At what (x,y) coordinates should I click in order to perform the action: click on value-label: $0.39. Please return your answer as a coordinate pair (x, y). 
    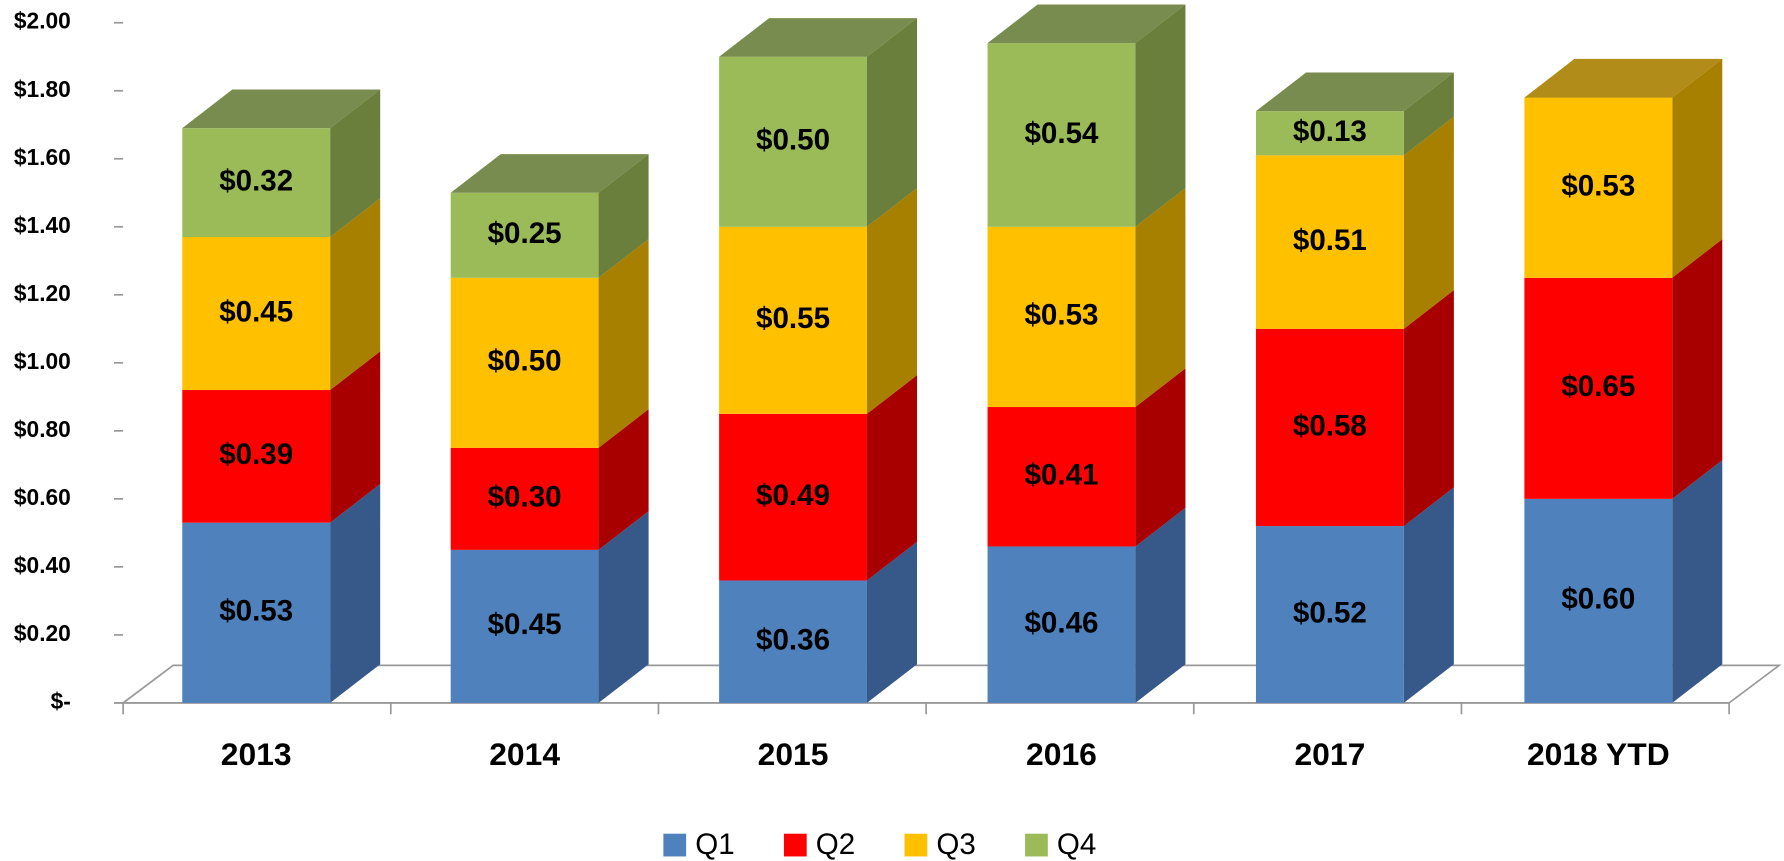
    Looking at the image, I should click on (256, 454).